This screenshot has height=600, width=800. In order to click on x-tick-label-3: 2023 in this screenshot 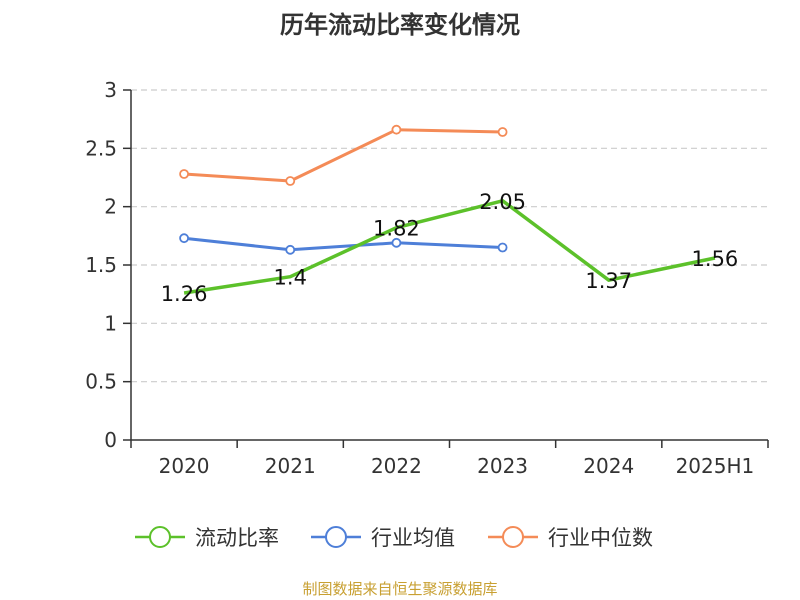, I will do `click(502, 466)`.